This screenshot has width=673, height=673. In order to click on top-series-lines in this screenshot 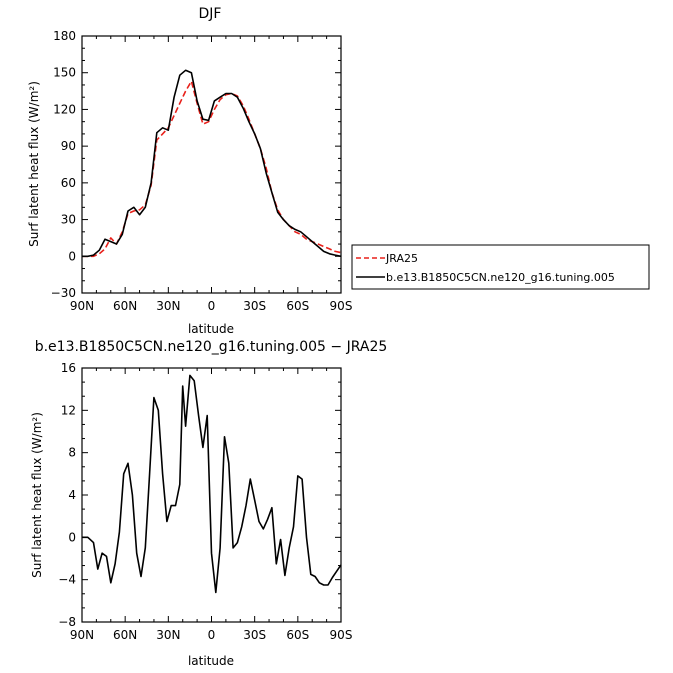, I will do `click(212, 163)`.